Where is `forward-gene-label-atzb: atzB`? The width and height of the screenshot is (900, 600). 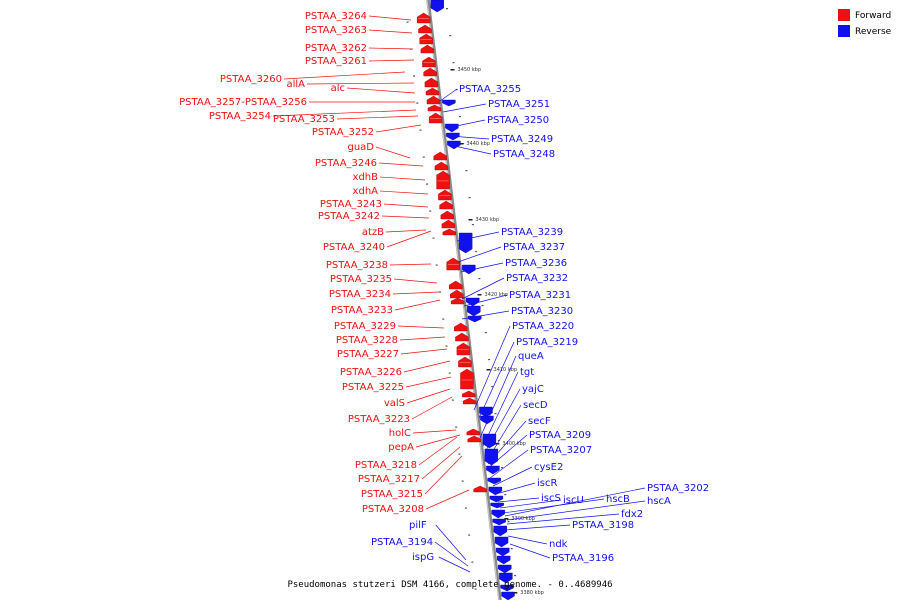
forward-gene-label-atzb: atzB is located at coordinates (373, 232).